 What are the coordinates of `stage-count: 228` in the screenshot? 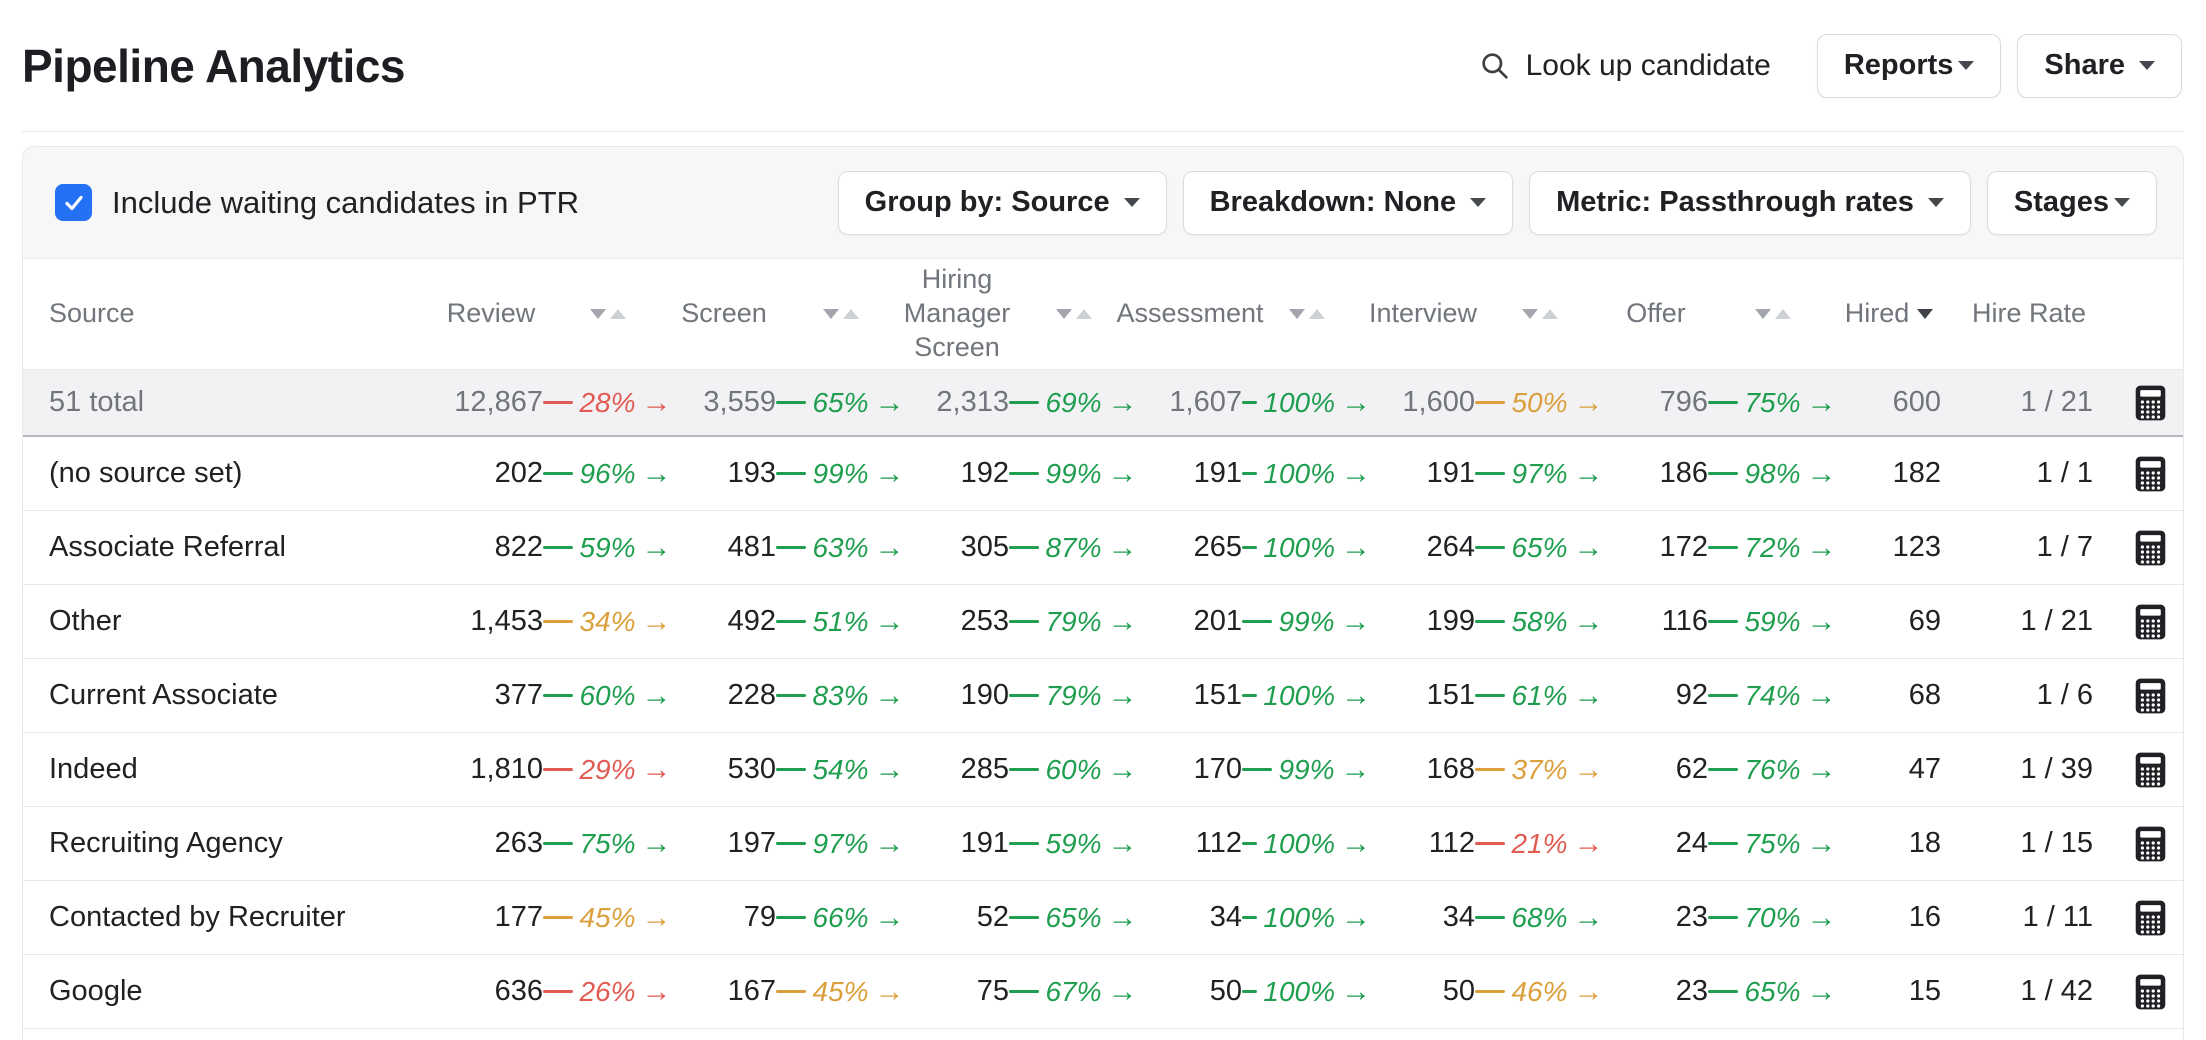 It's located at (751, 695).